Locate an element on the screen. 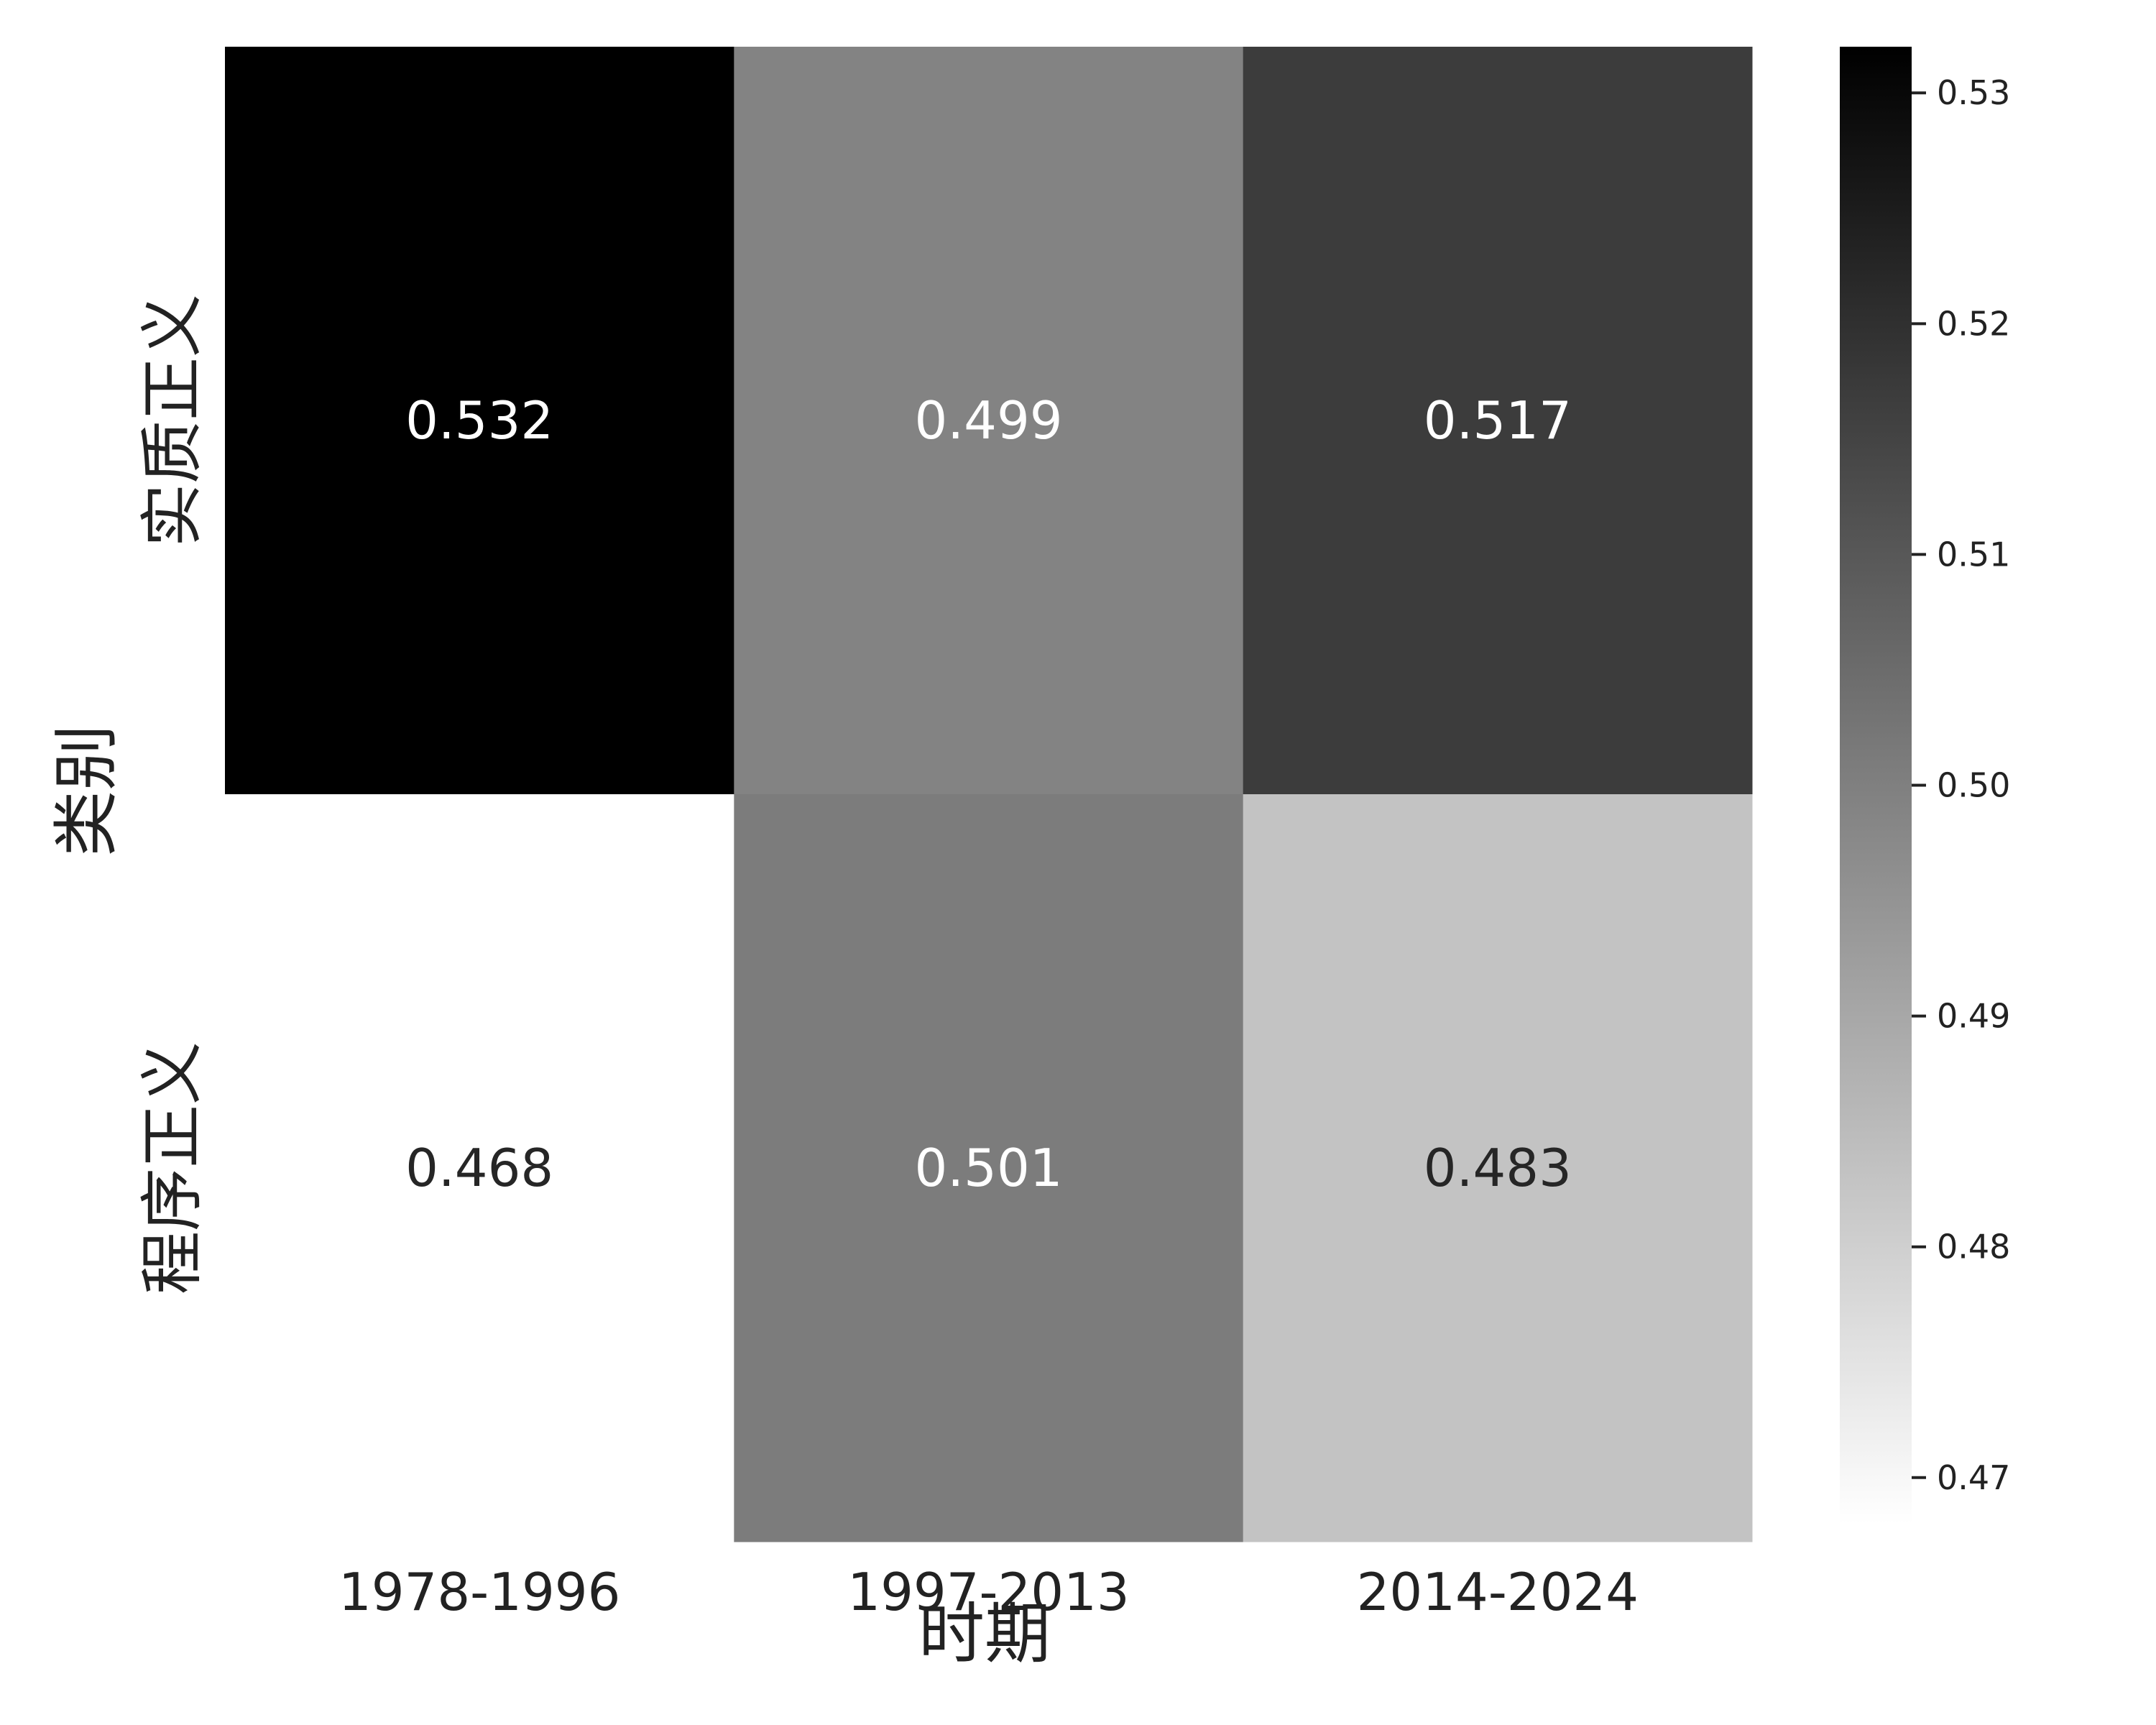  colorbar-tick-label: 0.53 is located at coordinates (1973, 92).